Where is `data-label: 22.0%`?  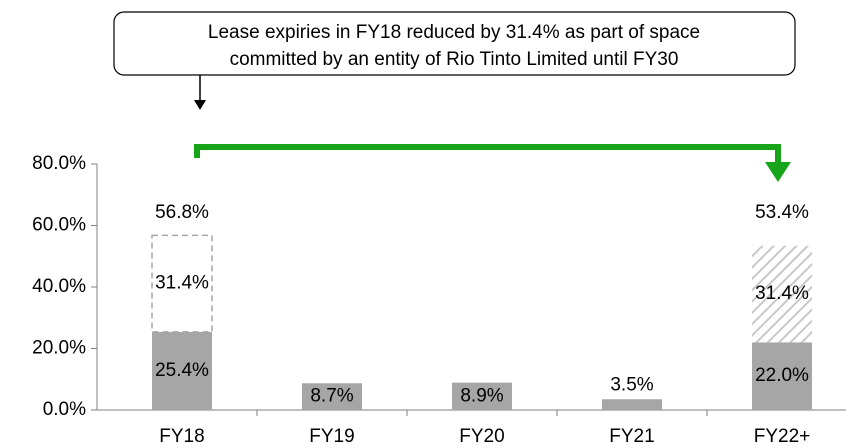
data-label: 22.0% is located at coordinates (782, 375).